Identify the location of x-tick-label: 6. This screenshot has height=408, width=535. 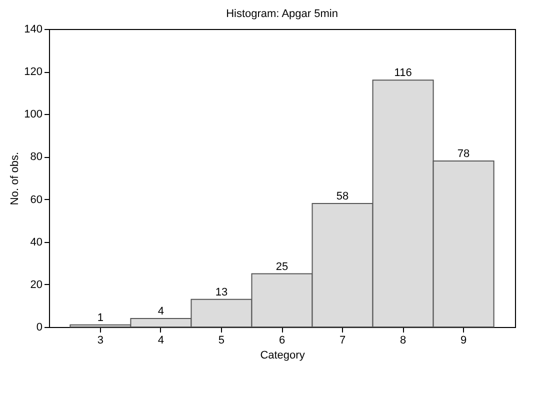
(282, 340).